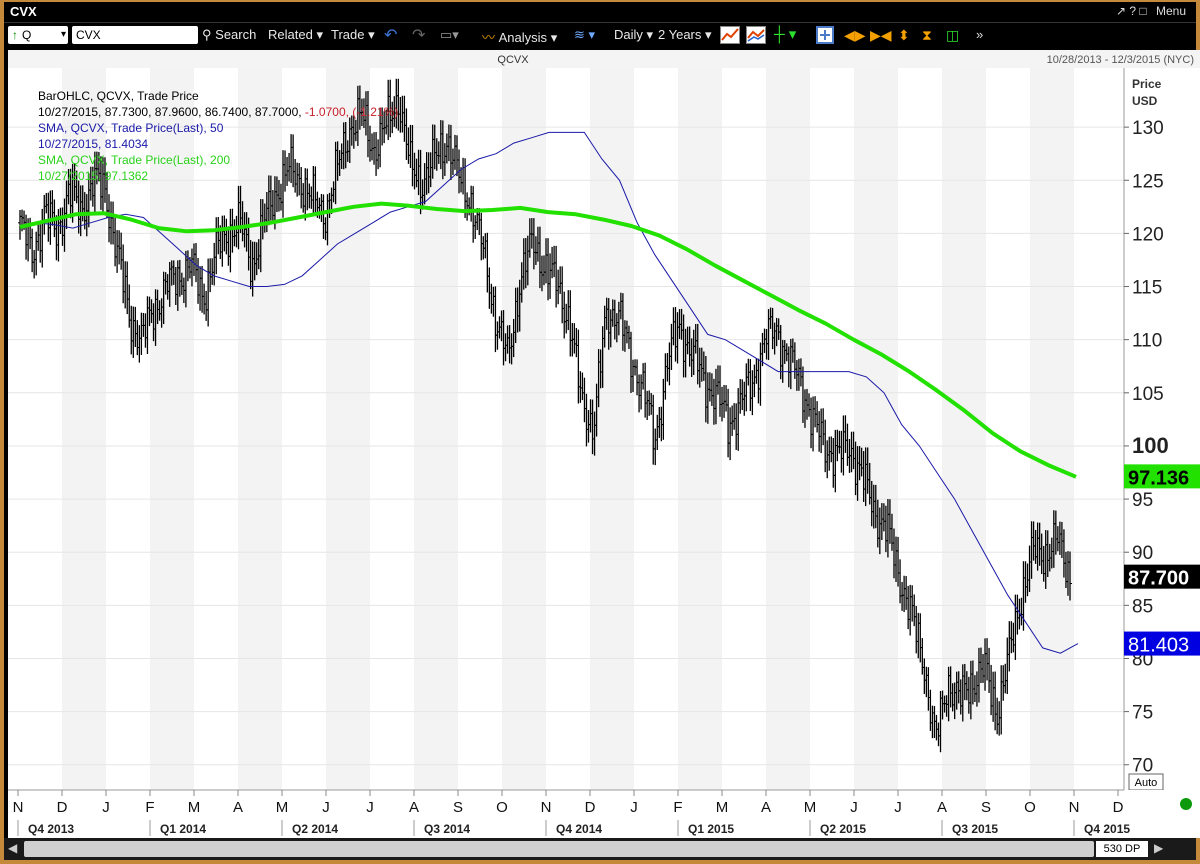  What do you see at coordinates (1162, 576) in the screenshot?
I see `last-price-badge` at bounding box center [1162, 576].